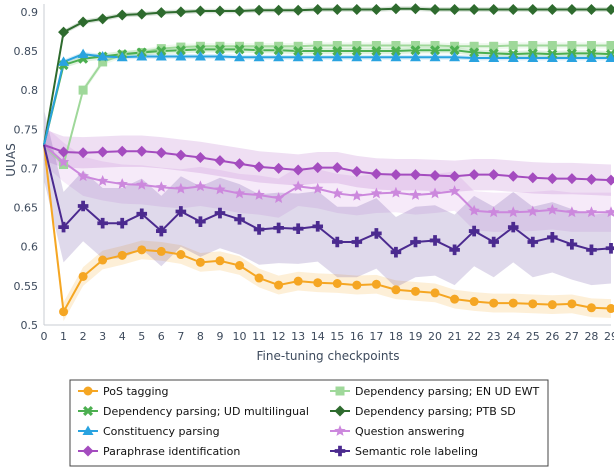 This screenshot has height=474, width=614. I want to click on legend-label: Paraphrase identification, so click(171, 451).